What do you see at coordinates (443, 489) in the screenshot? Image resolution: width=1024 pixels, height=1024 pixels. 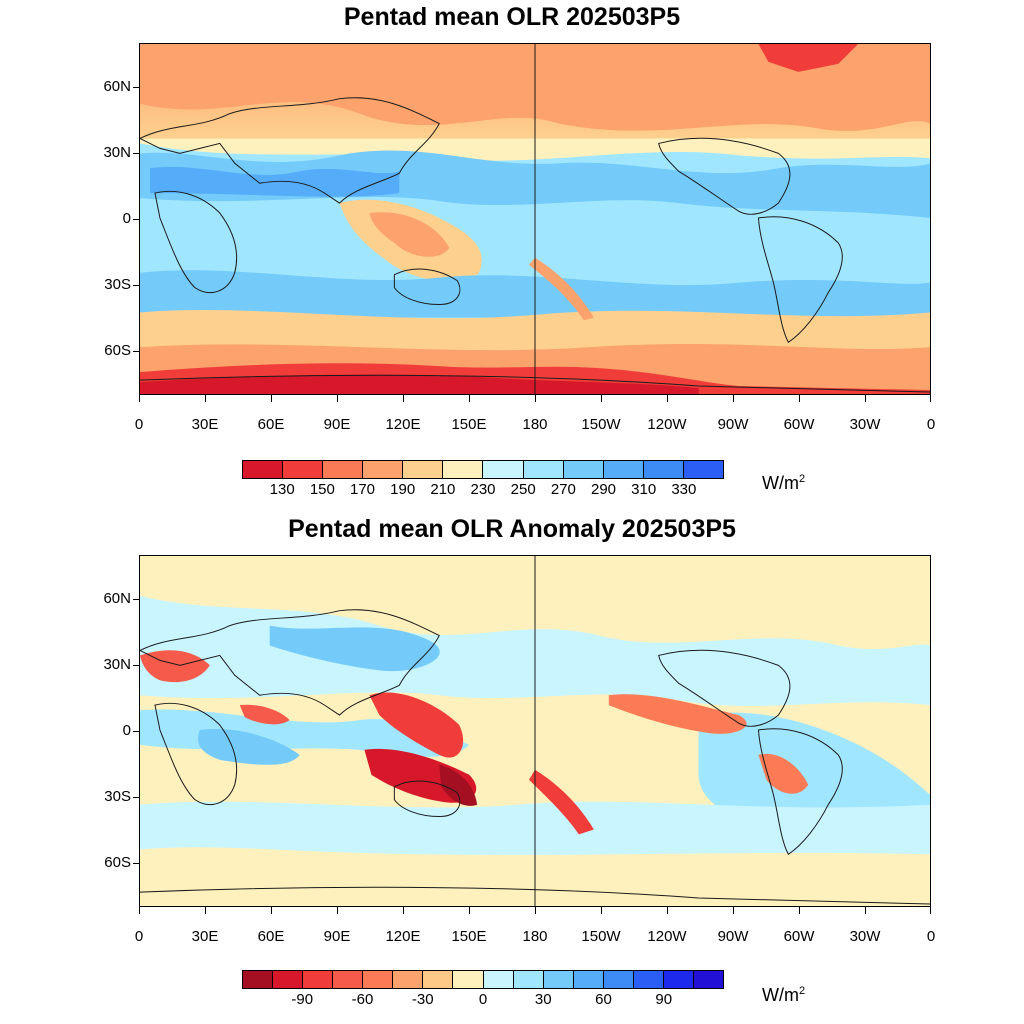 I see `colorbar-tick-label: 210` at bounding box center [443, 489].